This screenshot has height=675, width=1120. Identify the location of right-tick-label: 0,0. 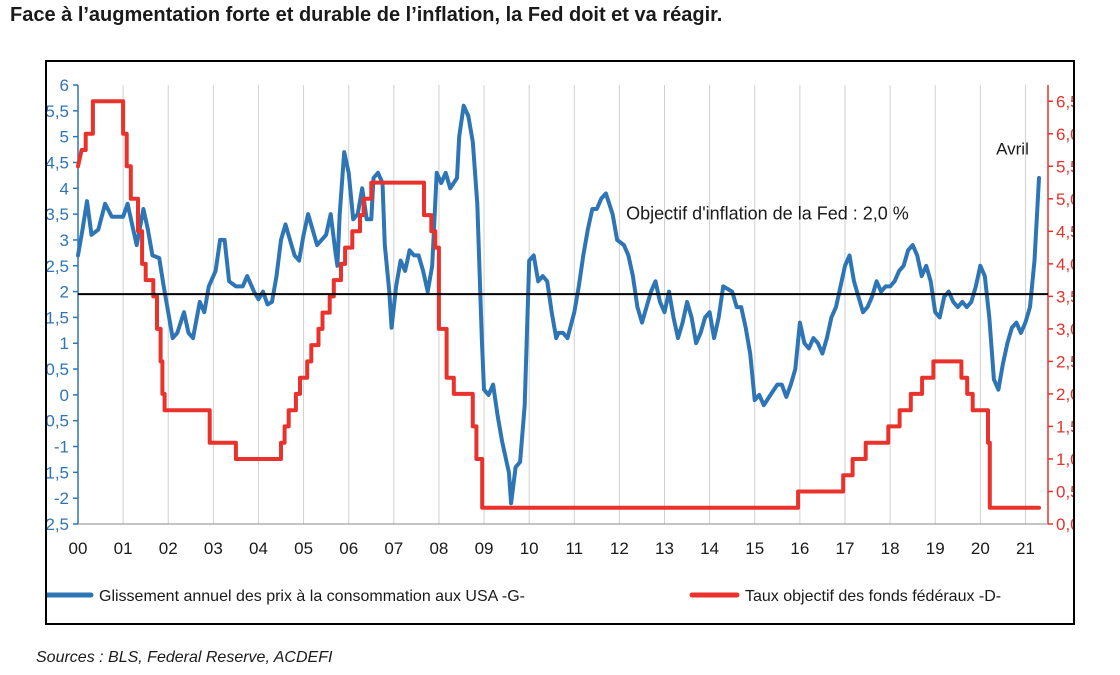
(1064, 524).